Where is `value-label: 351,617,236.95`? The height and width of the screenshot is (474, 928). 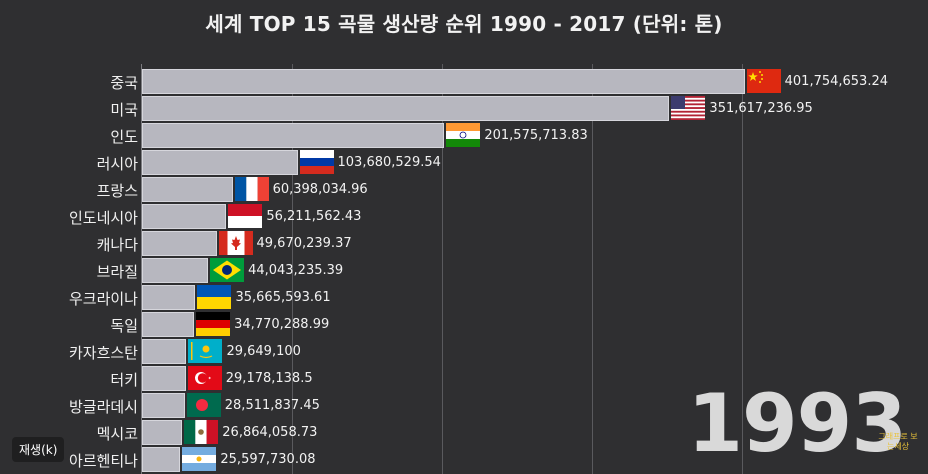 value-label: 351,617,236.95 is located at coordinates (761, 108).